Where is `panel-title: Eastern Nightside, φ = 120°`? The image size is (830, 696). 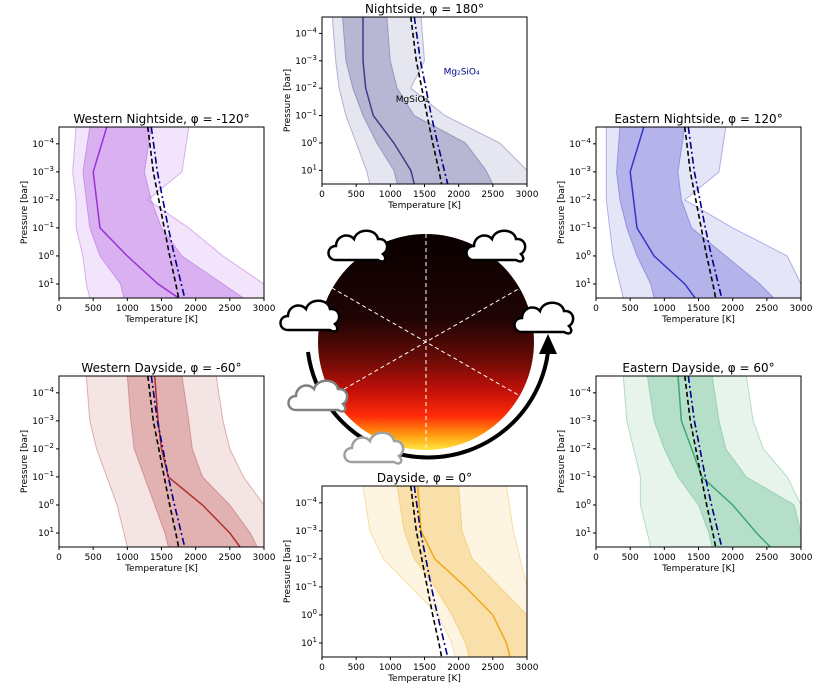 panel-title: Eastern Nightside, φ = 120° is located at coordinates (698, 119).